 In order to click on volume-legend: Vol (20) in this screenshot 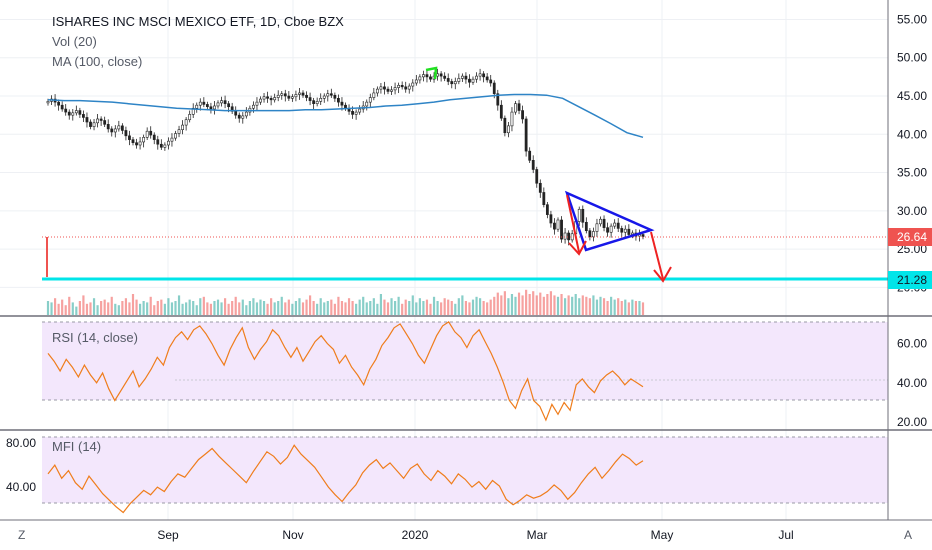, I will do `click(74, 41)`.